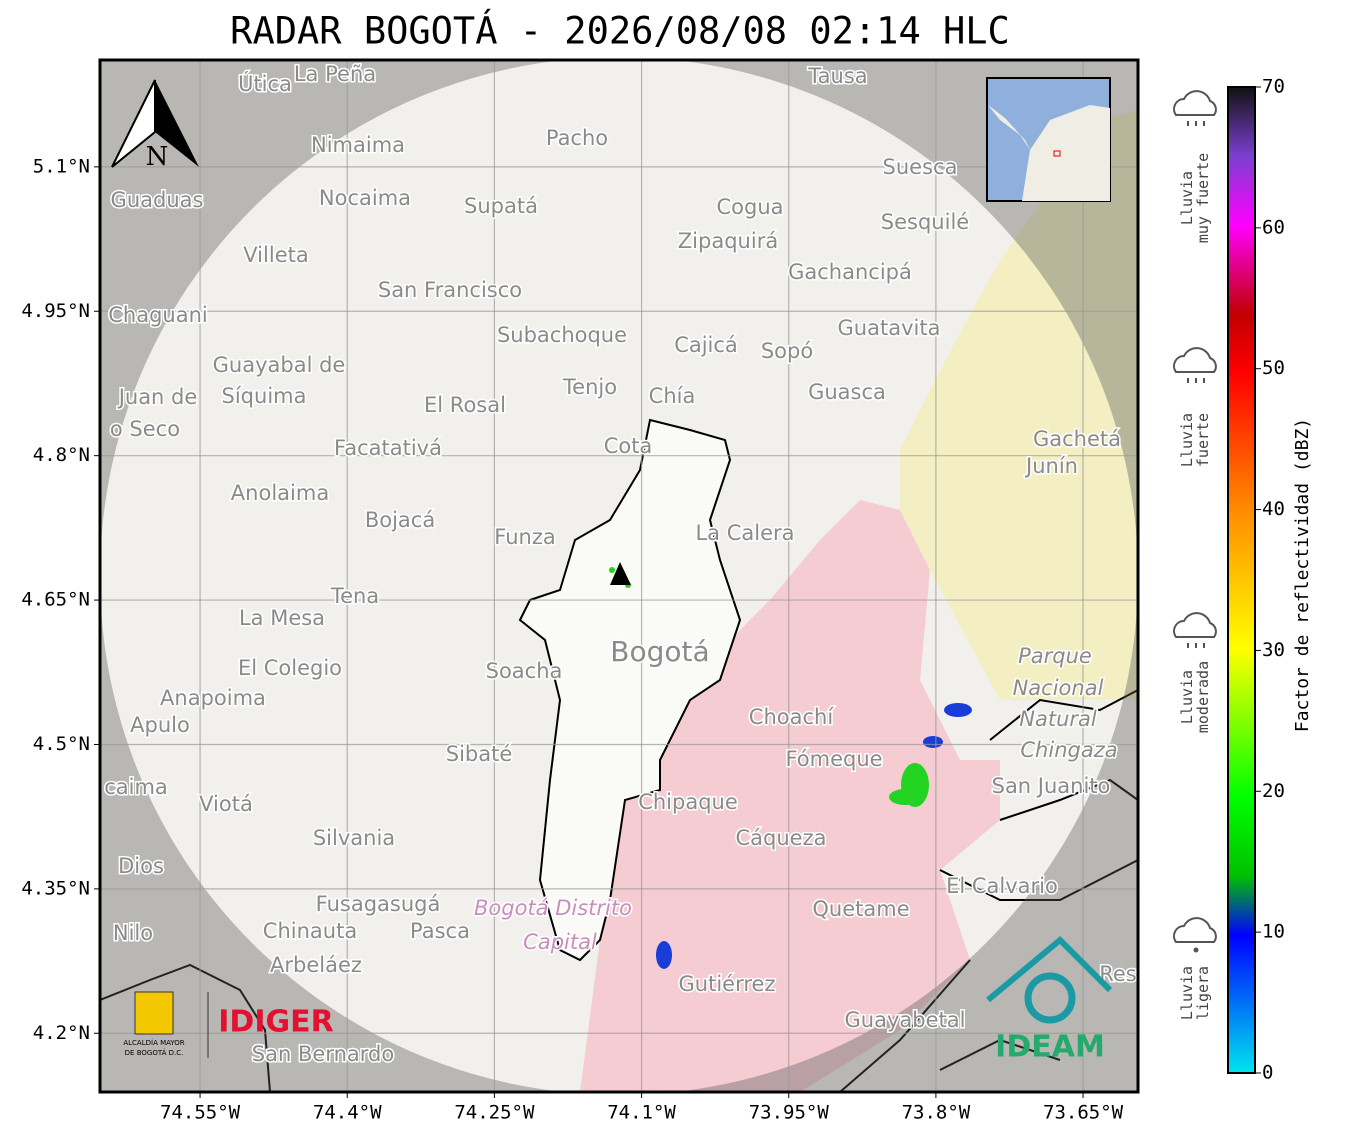 This screenshot has width=1349, height=1139. What do you see at coordinates (354, 838) in the screenshot?
I see `place-label: Silvania` at bounding box center [354, 838].